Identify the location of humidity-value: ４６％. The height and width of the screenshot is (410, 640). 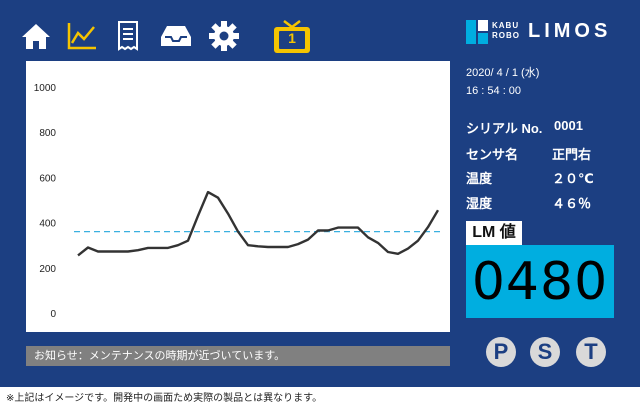
(572, 203).